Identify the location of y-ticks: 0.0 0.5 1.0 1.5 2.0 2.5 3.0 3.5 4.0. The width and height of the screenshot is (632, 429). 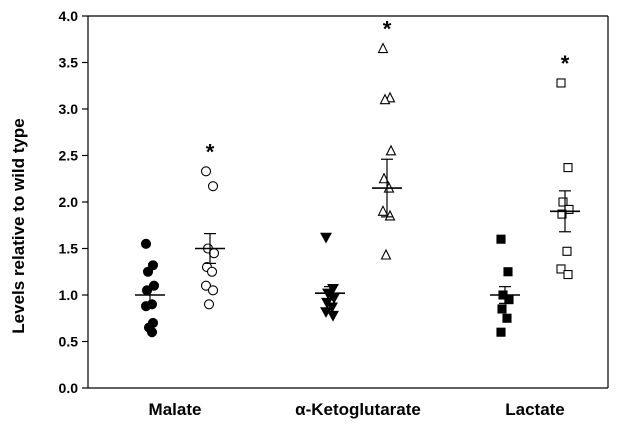
(73, 202).